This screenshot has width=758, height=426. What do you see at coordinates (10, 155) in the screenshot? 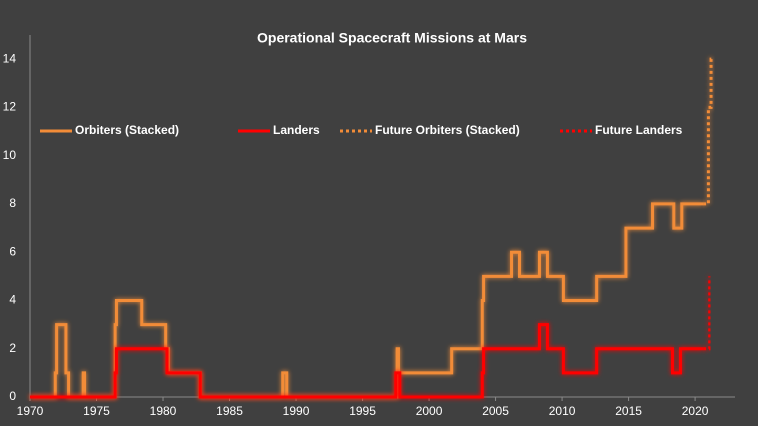
I see `y-tick-label: 10` at bounding box center [10, 155].